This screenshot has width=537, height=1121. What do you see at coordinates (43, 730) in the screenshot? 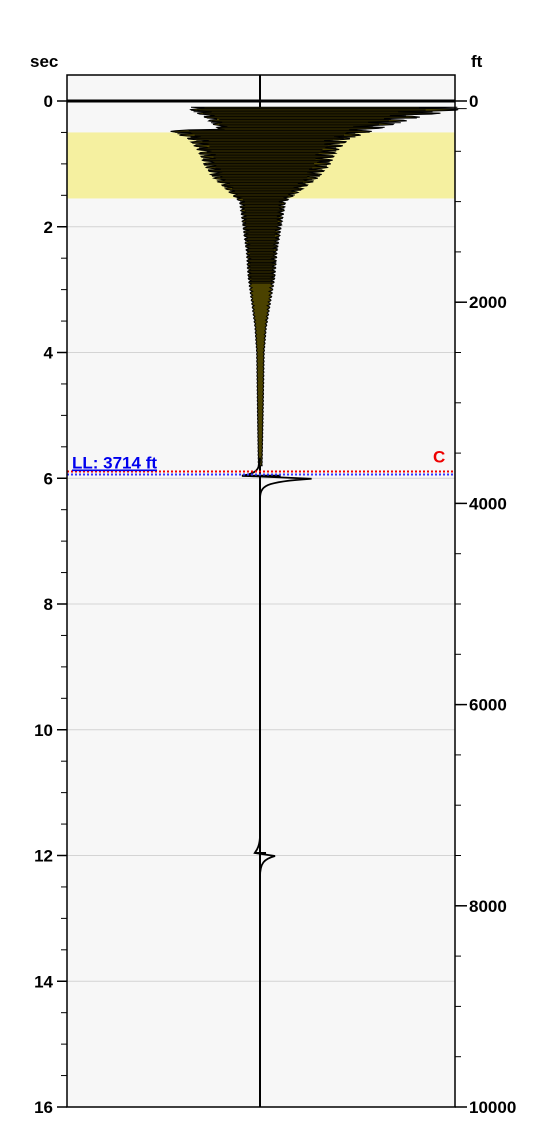
I see `left-tick-label: 10` at bounding box center [43, 730].